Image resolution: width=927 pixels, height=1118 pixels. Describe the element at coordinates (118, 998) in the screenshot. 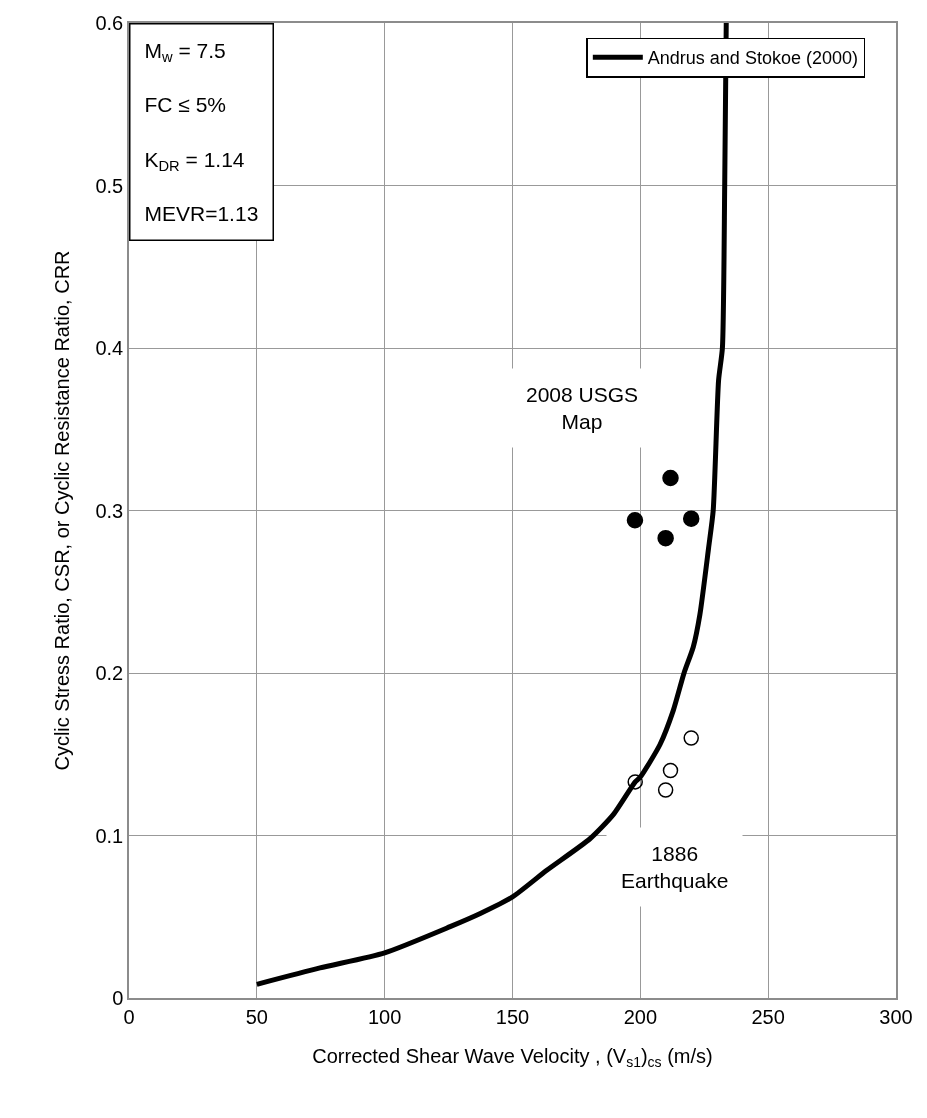

I see `y-tick-label: 0` at that location.